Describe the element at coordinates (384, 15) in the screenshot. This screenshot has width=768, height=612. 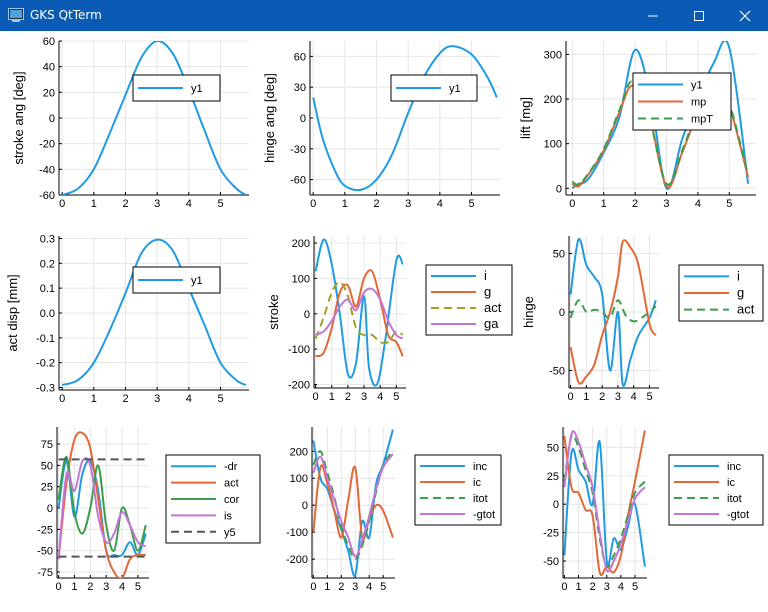
I see `title-bar: GKS QtTerm` at that location.